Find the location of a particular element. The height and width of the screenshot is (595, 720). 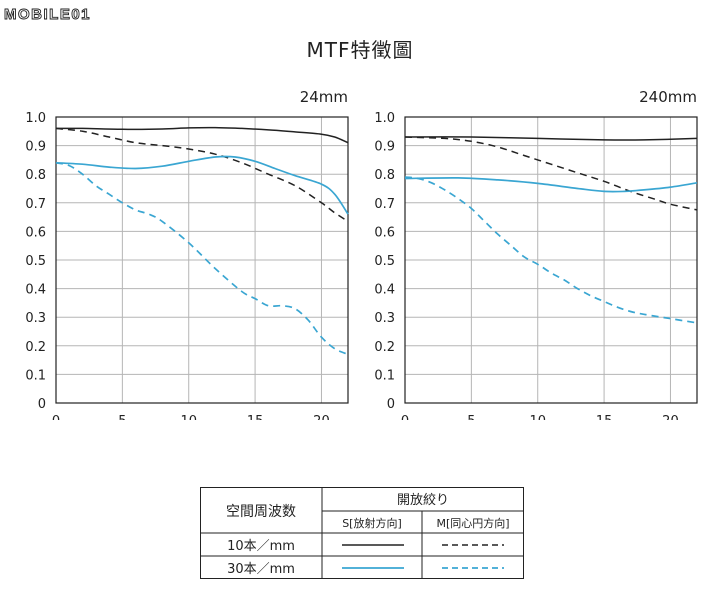

legend-header-frequency: 空間周波数 is located at coordinates (261, 512).